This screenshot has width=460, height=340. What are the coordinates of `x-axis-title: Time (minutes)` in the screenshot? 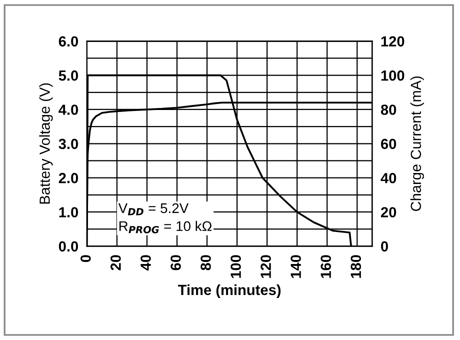 It's located at (229, 291).